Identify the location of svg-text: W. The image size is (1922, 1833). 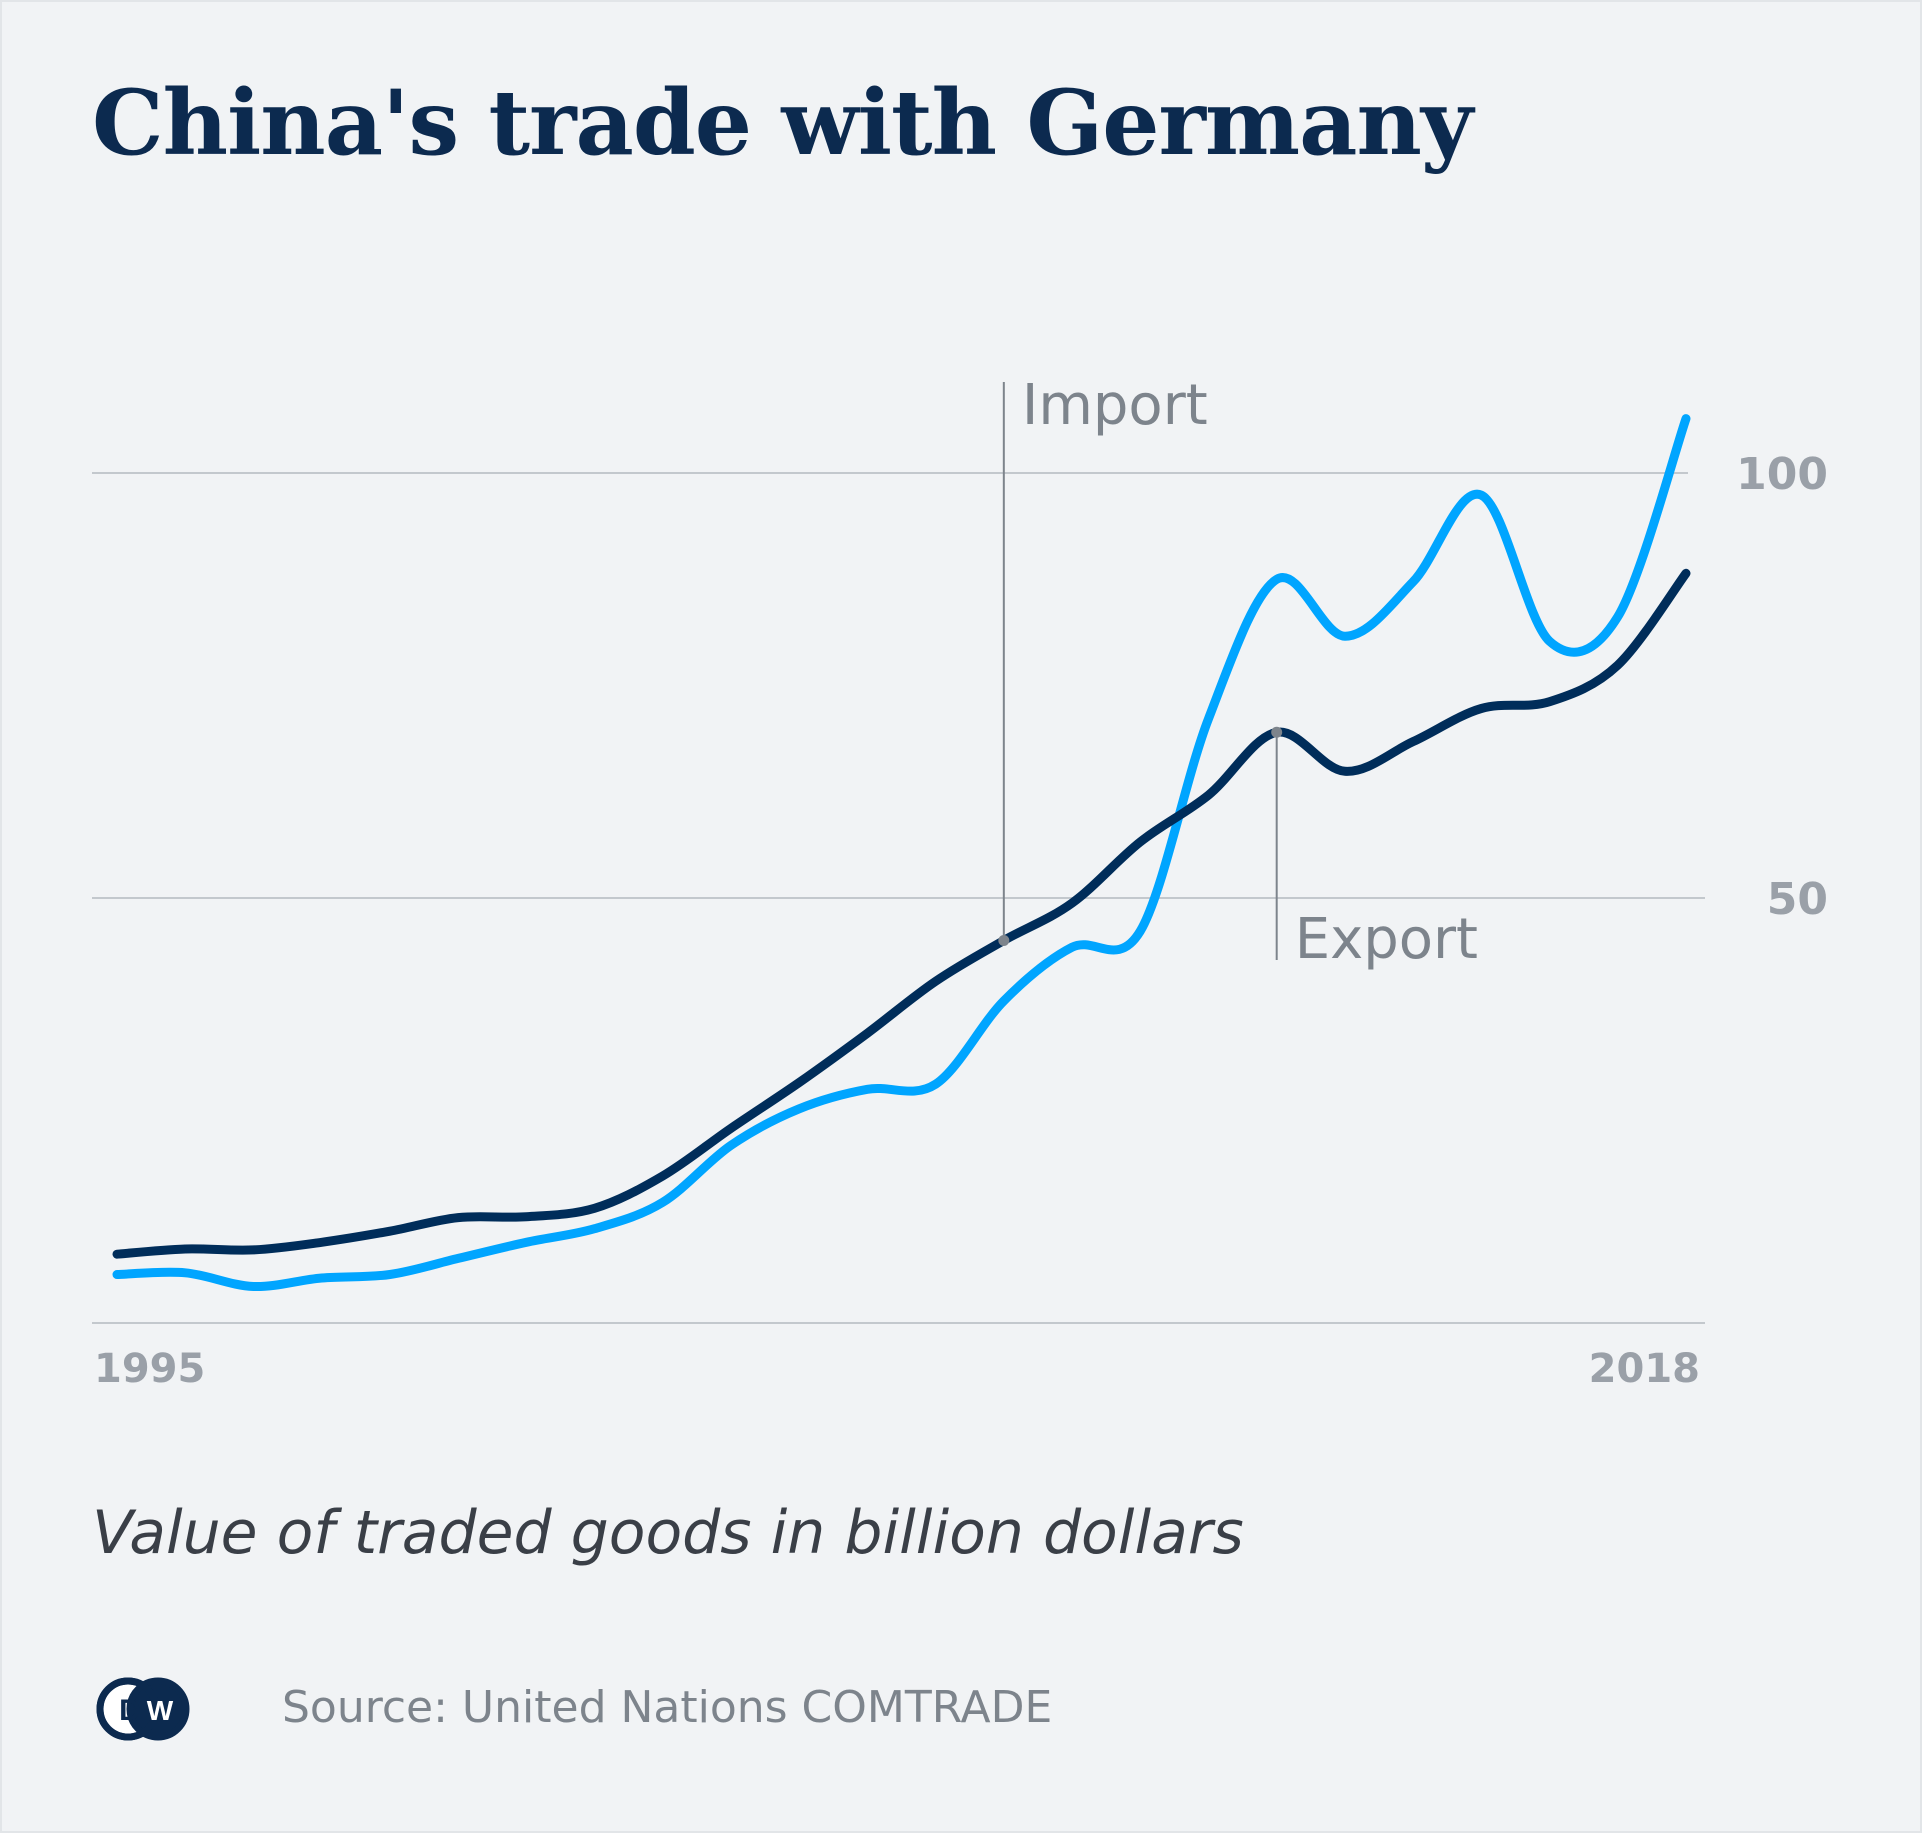
(160, 1710).